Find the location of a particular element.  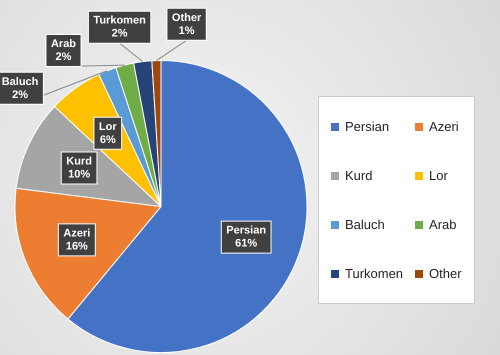

slice-label: Arab is located at coordinates (63, 44).